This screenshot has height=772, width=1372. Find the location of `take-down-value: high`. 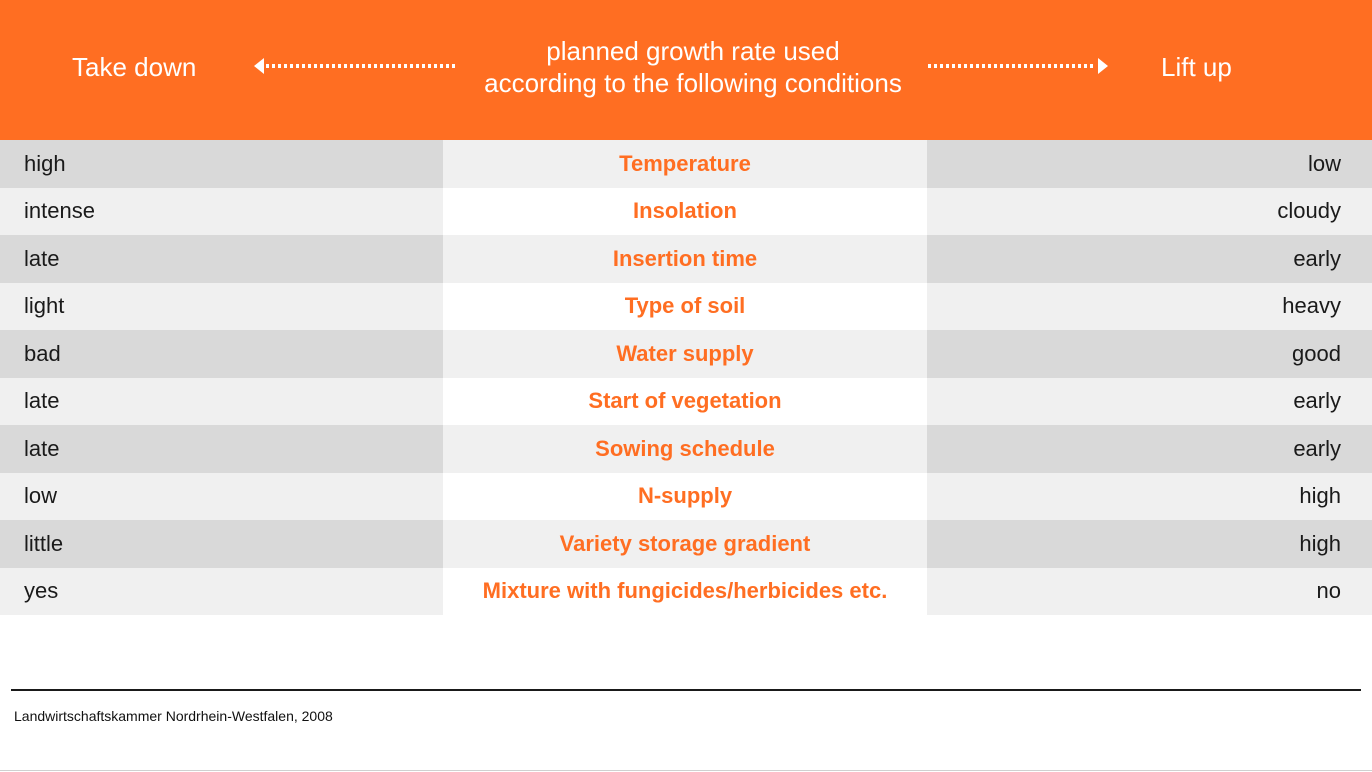

take-down-value: high is located at coordinates (221, 164).